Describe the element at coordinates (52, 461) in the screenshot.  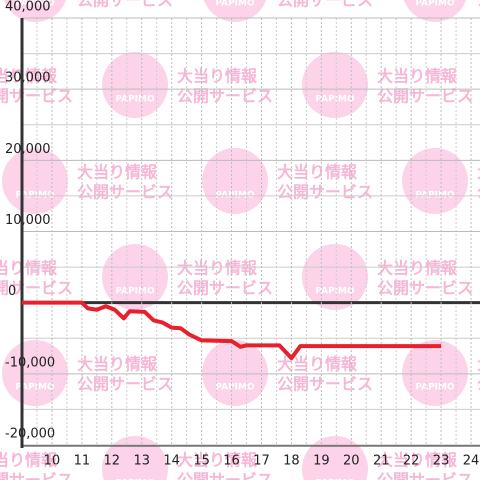
I see `x-tick-label: 10` at that location.